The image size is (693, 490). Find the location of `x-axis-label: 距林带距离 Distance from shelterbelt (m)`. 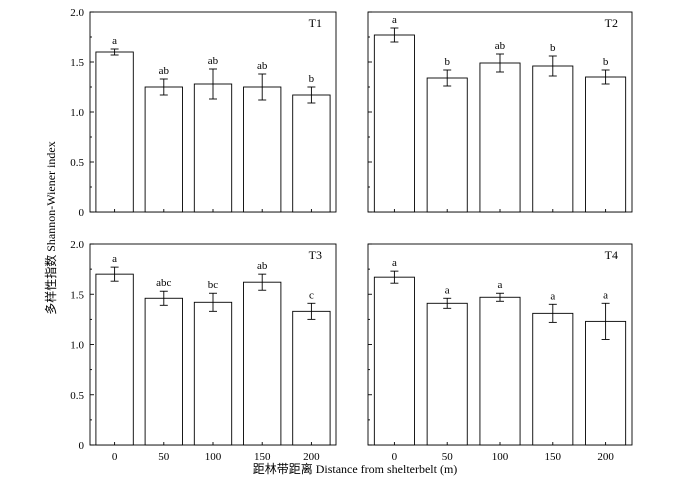

x-axis-label: 距林带距离 Distance from shelterbelt (m) is located at coordinates (355, 468).